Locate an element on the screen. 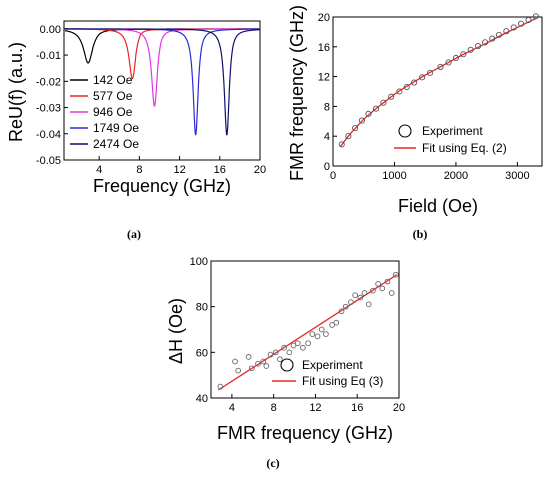  caption-a: (a) is located at coordinates (134, 234).